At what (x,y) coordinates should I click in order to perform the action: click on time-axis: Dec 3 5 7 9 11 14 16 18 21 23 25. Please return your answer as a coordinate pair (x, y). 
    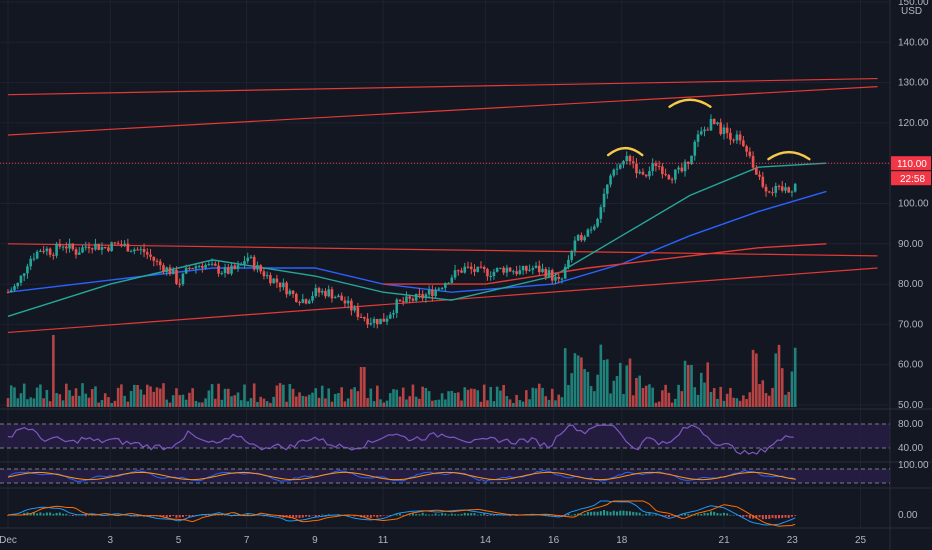
    Looking at the image, I should click on (433, 540).